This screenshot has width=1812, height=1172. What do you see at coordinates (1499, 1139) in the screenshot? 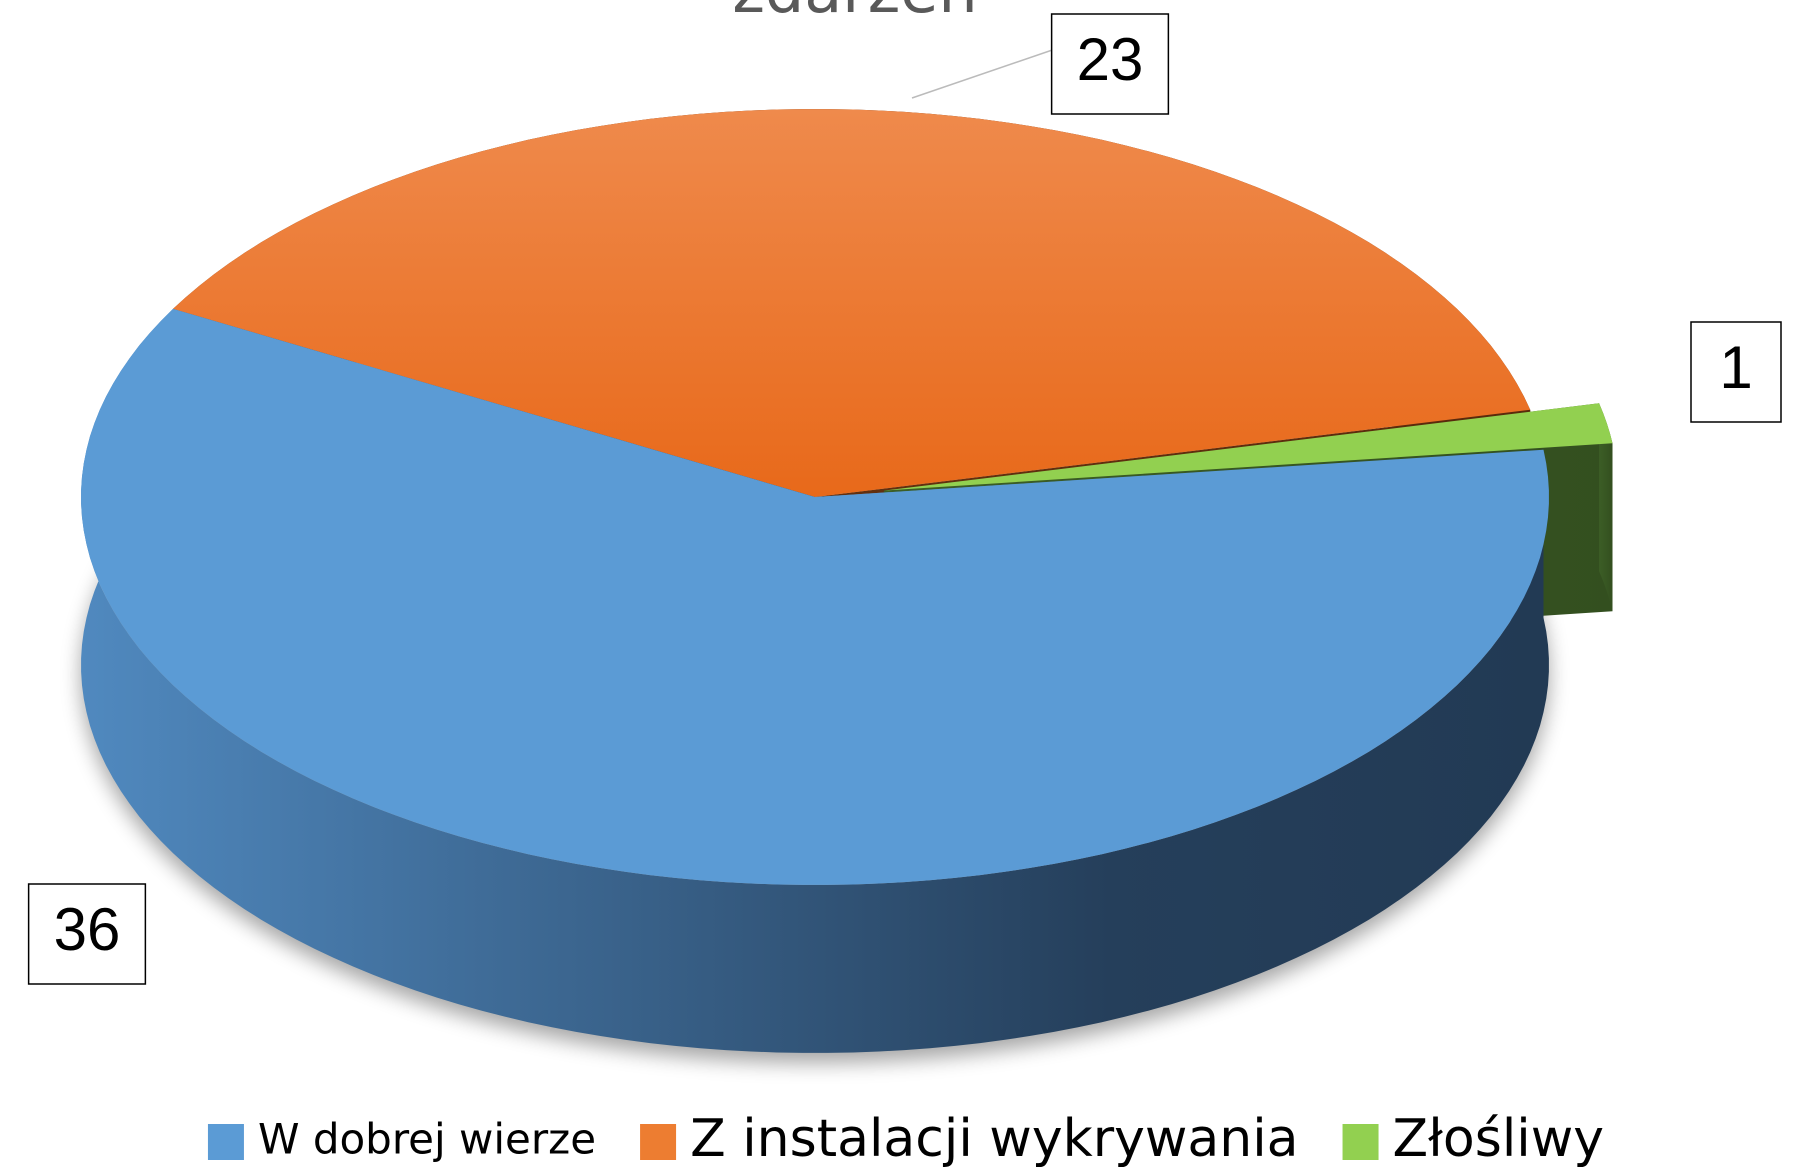
I see `legend-label: Złośliwy` at bounding box center [1499, 1139].